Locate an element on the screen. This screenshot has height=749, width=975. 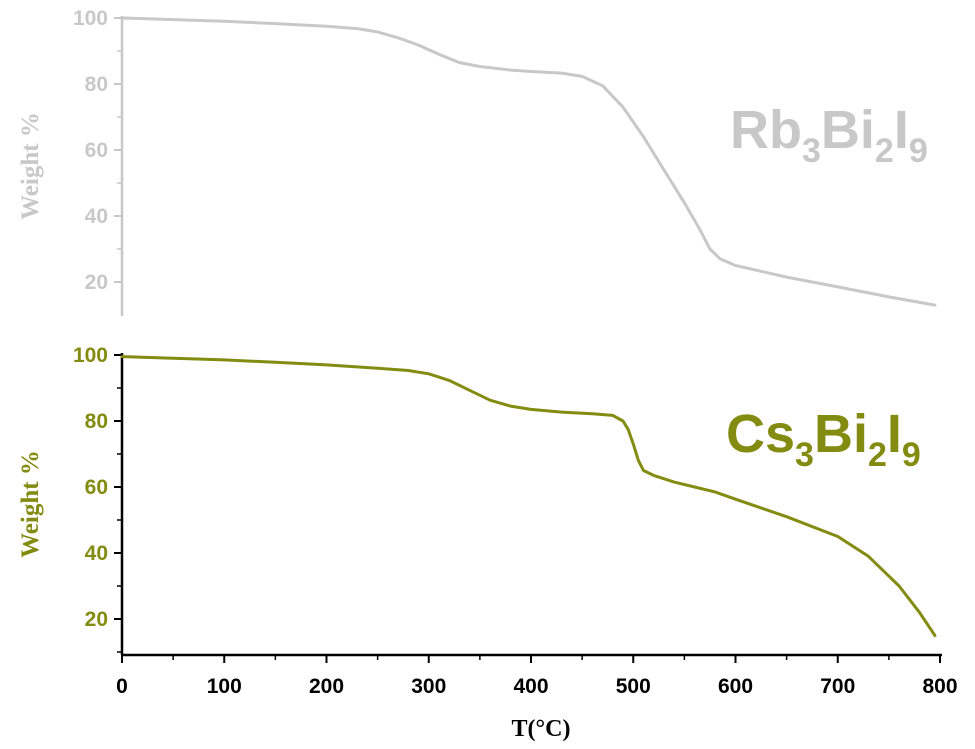
x-tick-label: 700 is located at coordinates (837, 686).